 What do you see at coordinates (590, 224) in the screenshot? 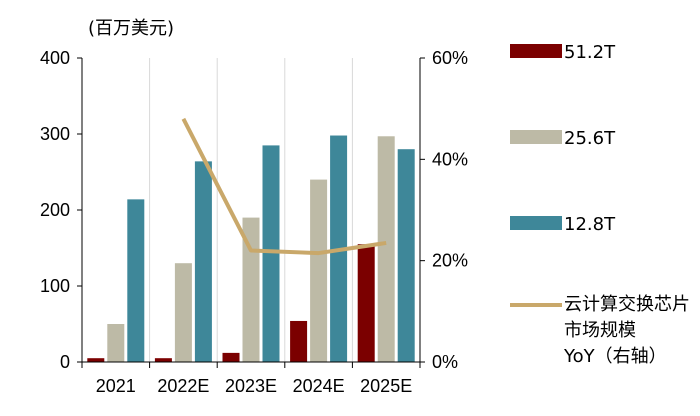
I see `legend-label-12t: 12.8T` at bounding box center [590, 224].